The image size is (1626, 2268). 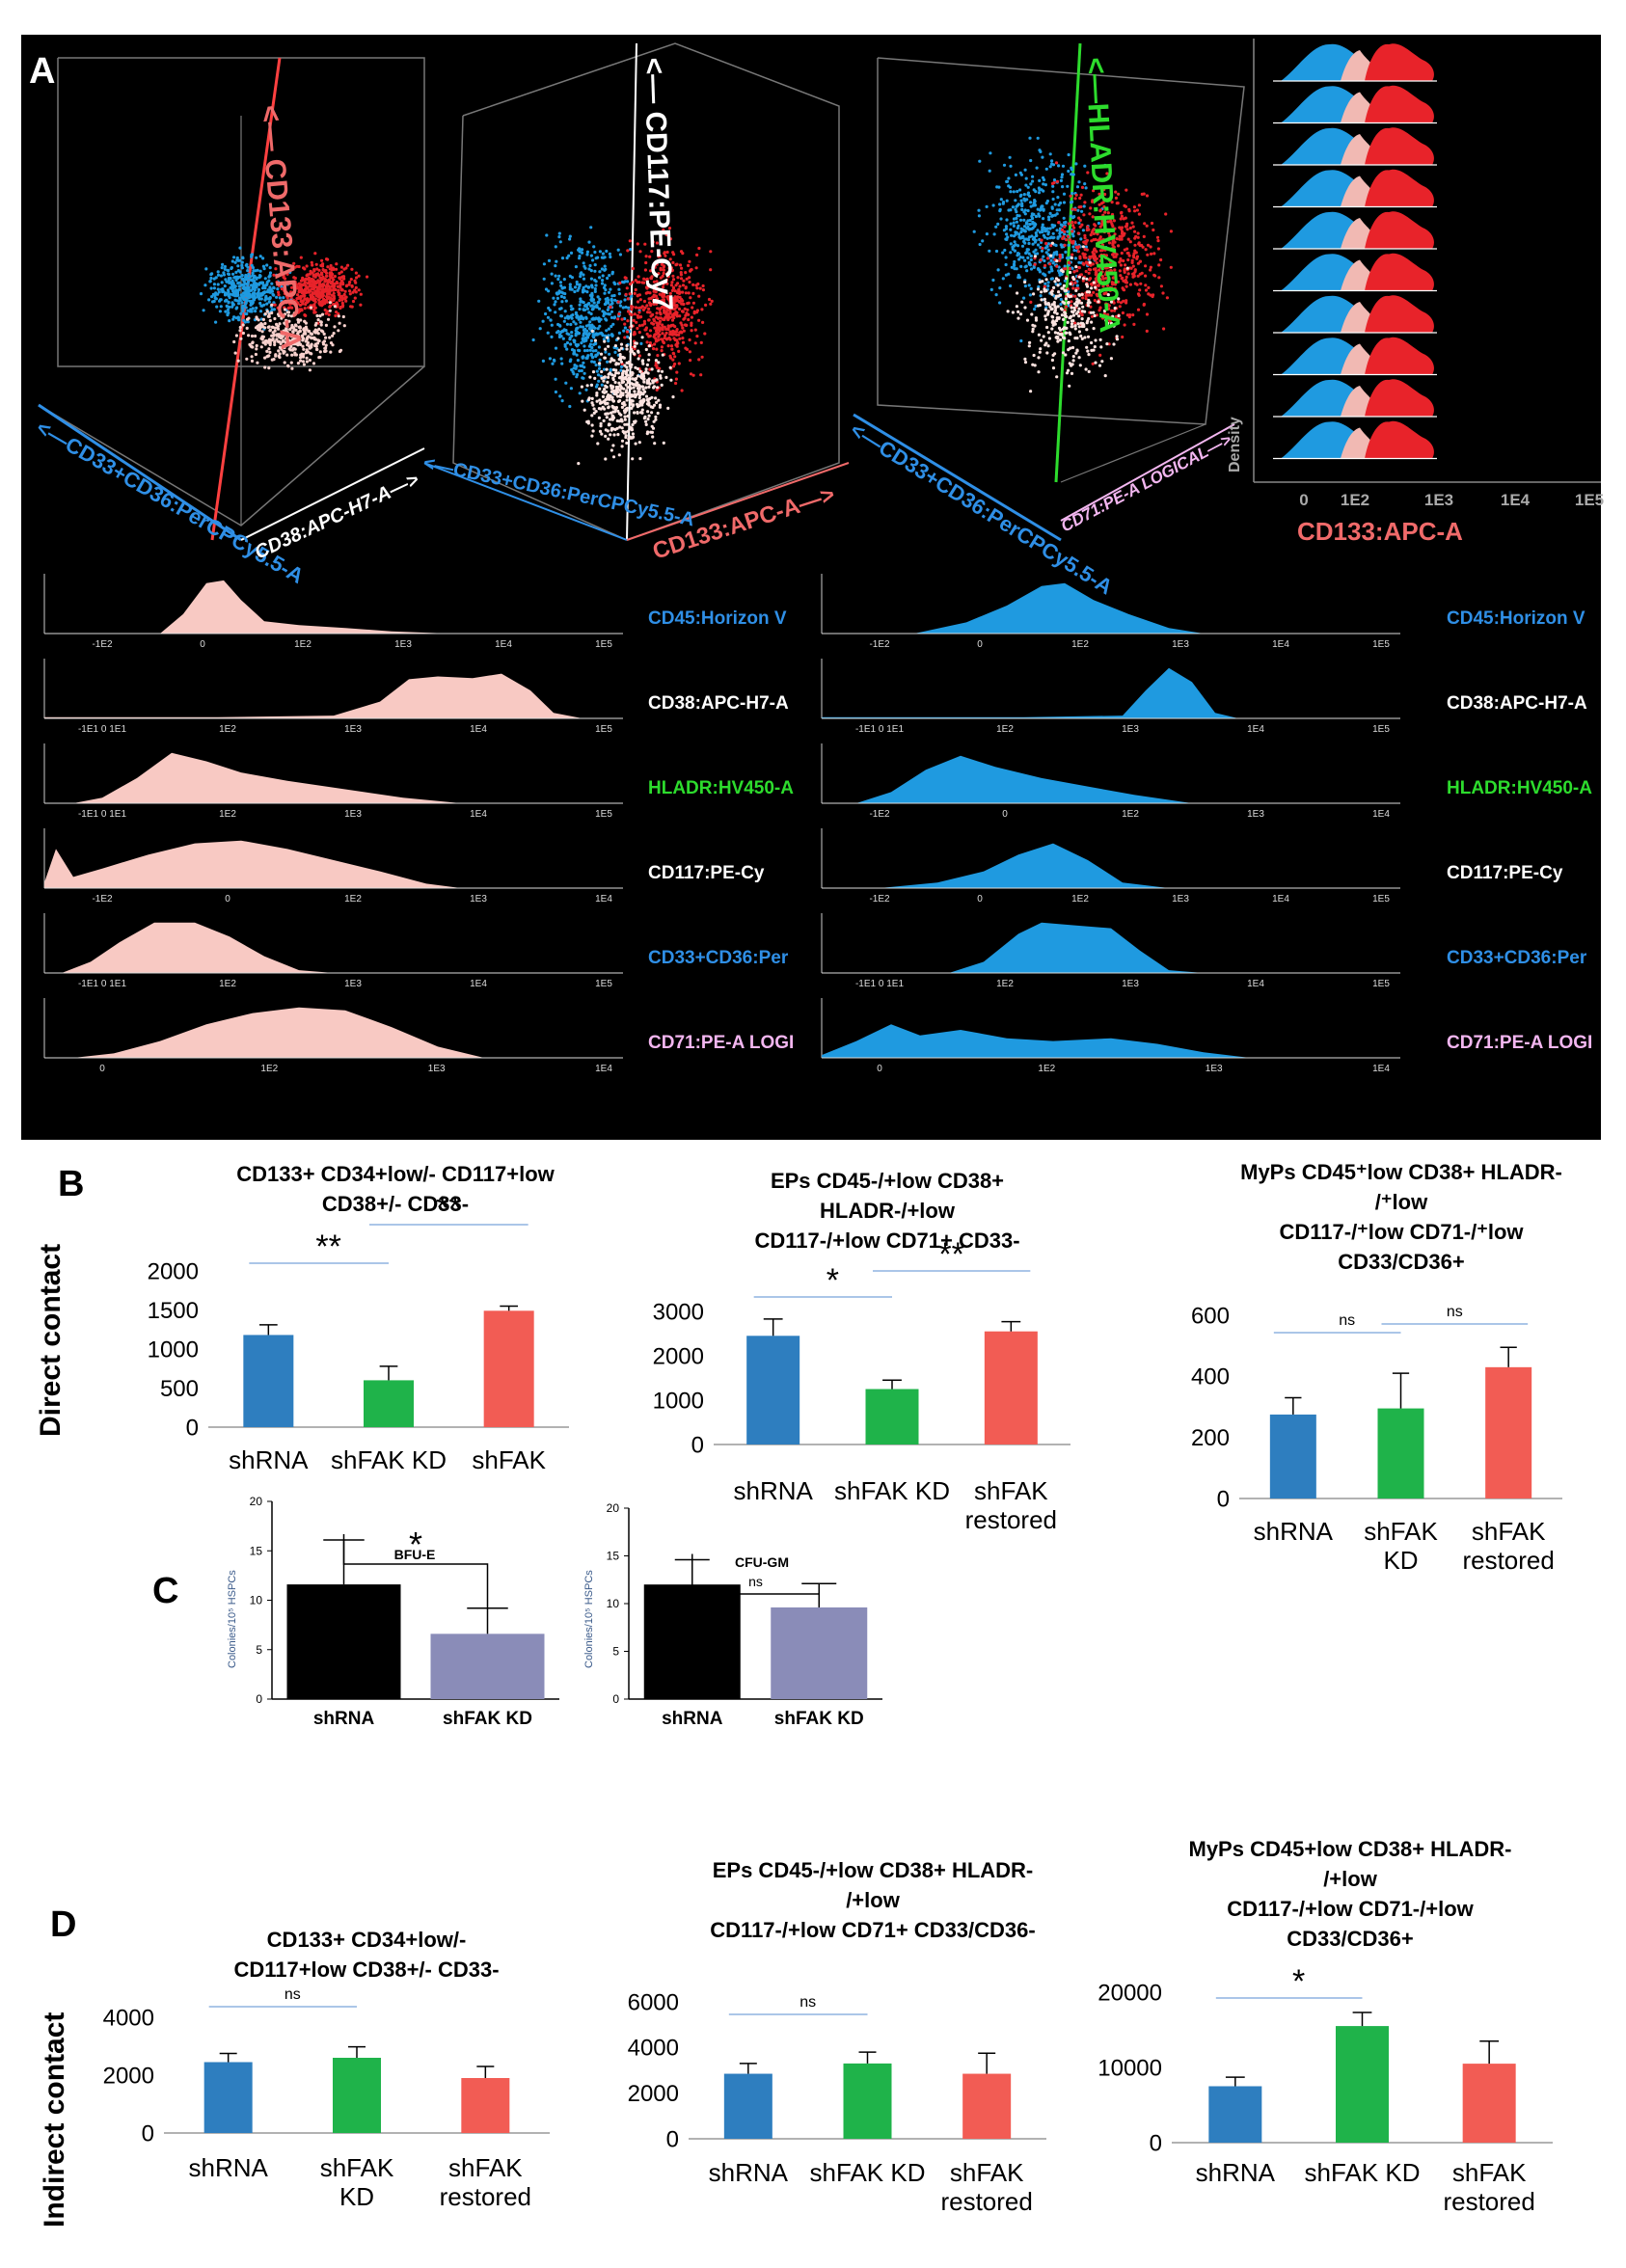 What do you see at coordinates (232, 1619) in the screenshot?
I see `y-axis-label: Colonies/10⁵ HSPCs` at bounding box center [232, 1619].